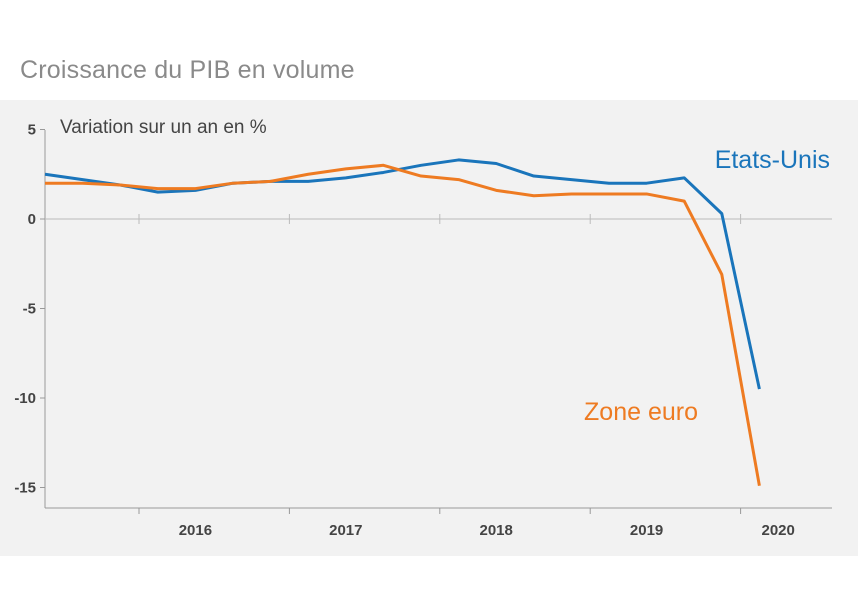 This screenshot has width=858, height=600. What do you see at coordinates (772, 160) in the screenshot?
I see `series-label-etats-unis: Etats-Unis` at bounding box center [772, 160].